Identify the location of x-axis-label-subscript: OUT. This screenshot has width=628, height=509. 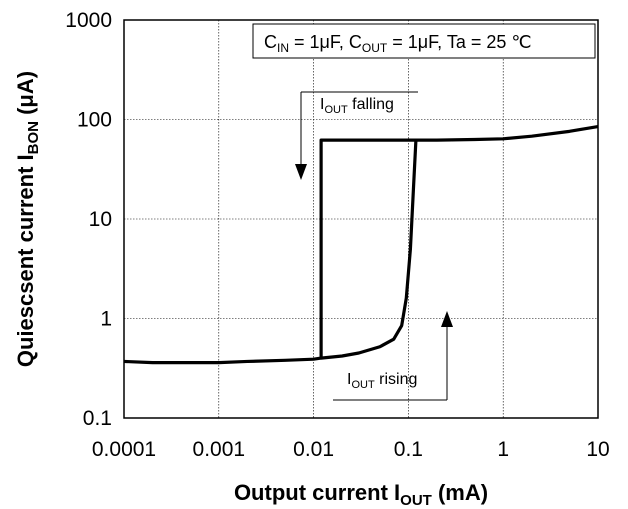
(416, 500).